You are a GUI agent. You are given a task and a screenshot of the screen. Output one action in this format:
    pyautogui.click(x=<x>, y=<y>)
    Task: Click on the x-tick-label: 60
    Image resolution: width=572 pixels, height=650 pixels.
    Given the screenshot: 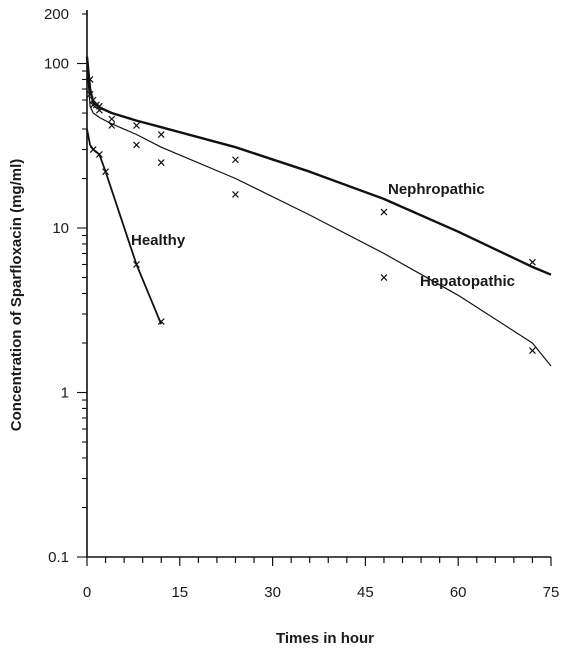 What is the action you would take?
    pyautogui.click(x=458, y=592)
    